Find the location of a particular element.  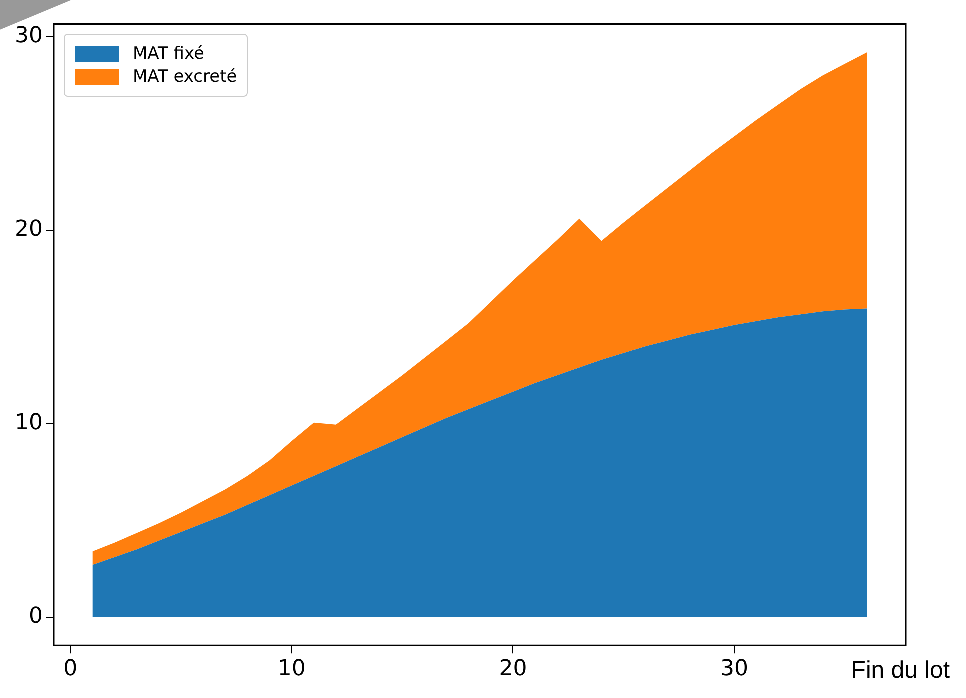

legend-label: MAT excreté is located at coordinates (185, 77).